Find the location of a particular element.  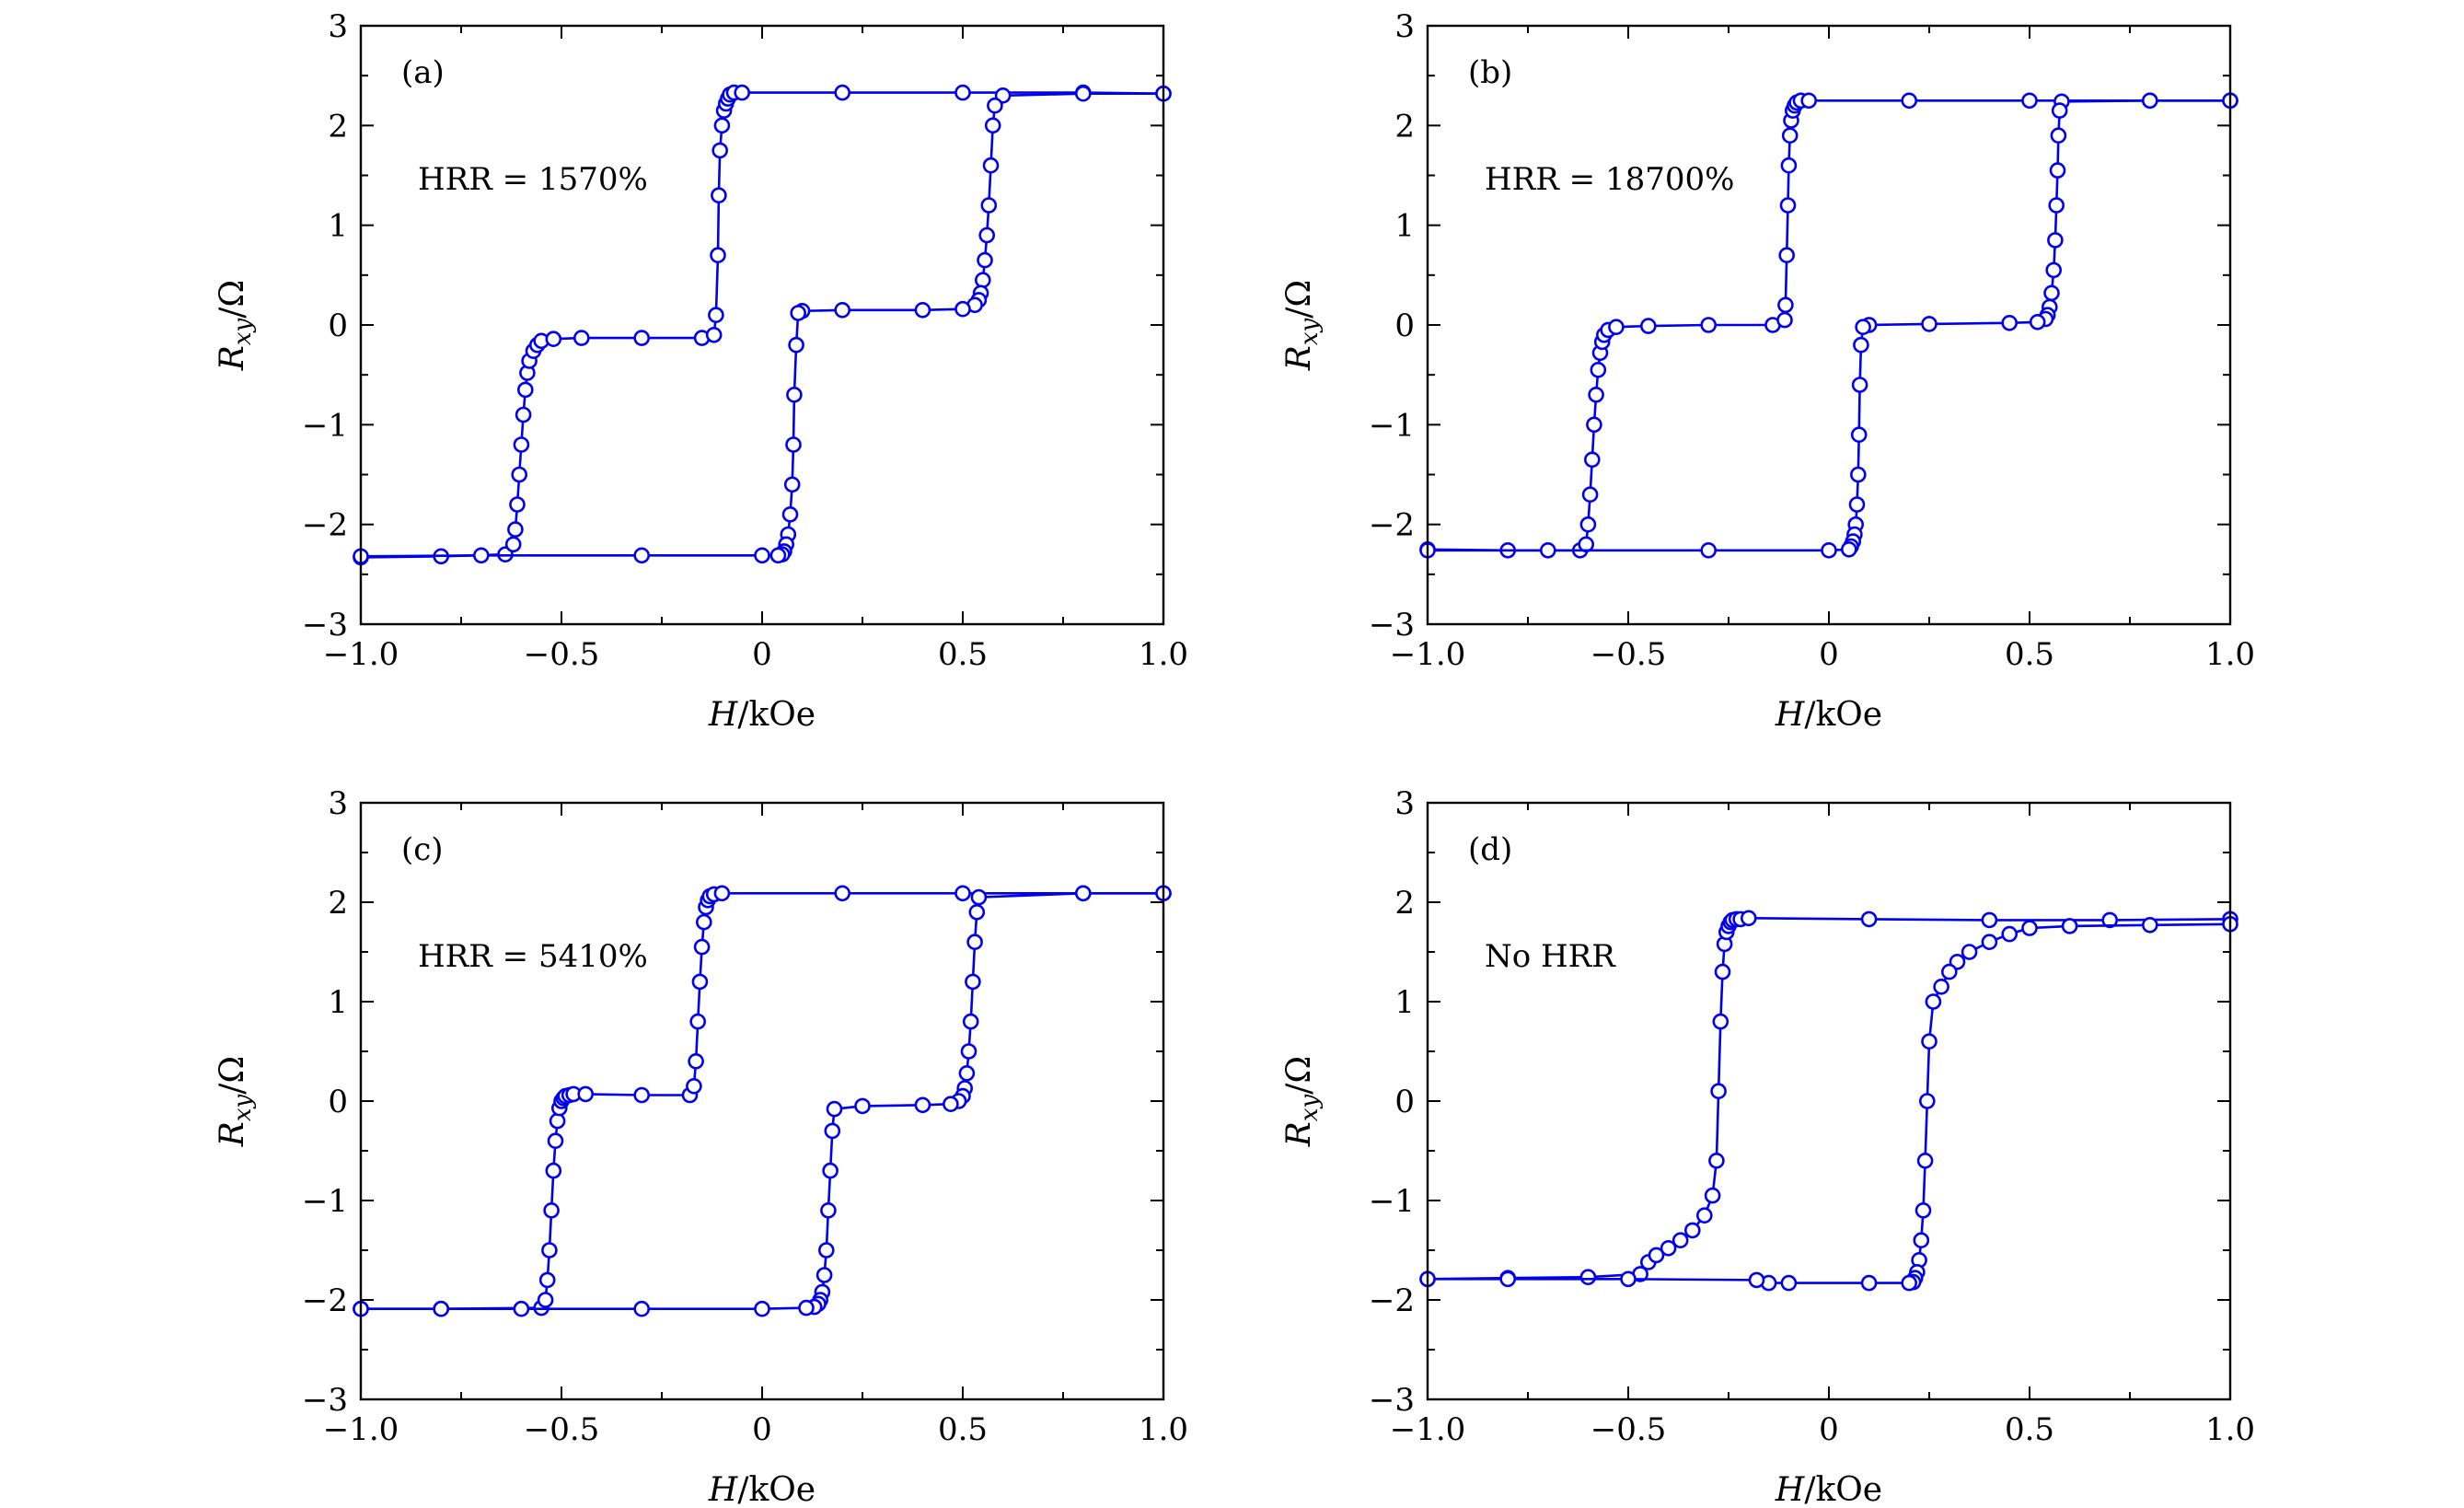

hrr-annotation: No HRR is located at coordinates (1551, 956).